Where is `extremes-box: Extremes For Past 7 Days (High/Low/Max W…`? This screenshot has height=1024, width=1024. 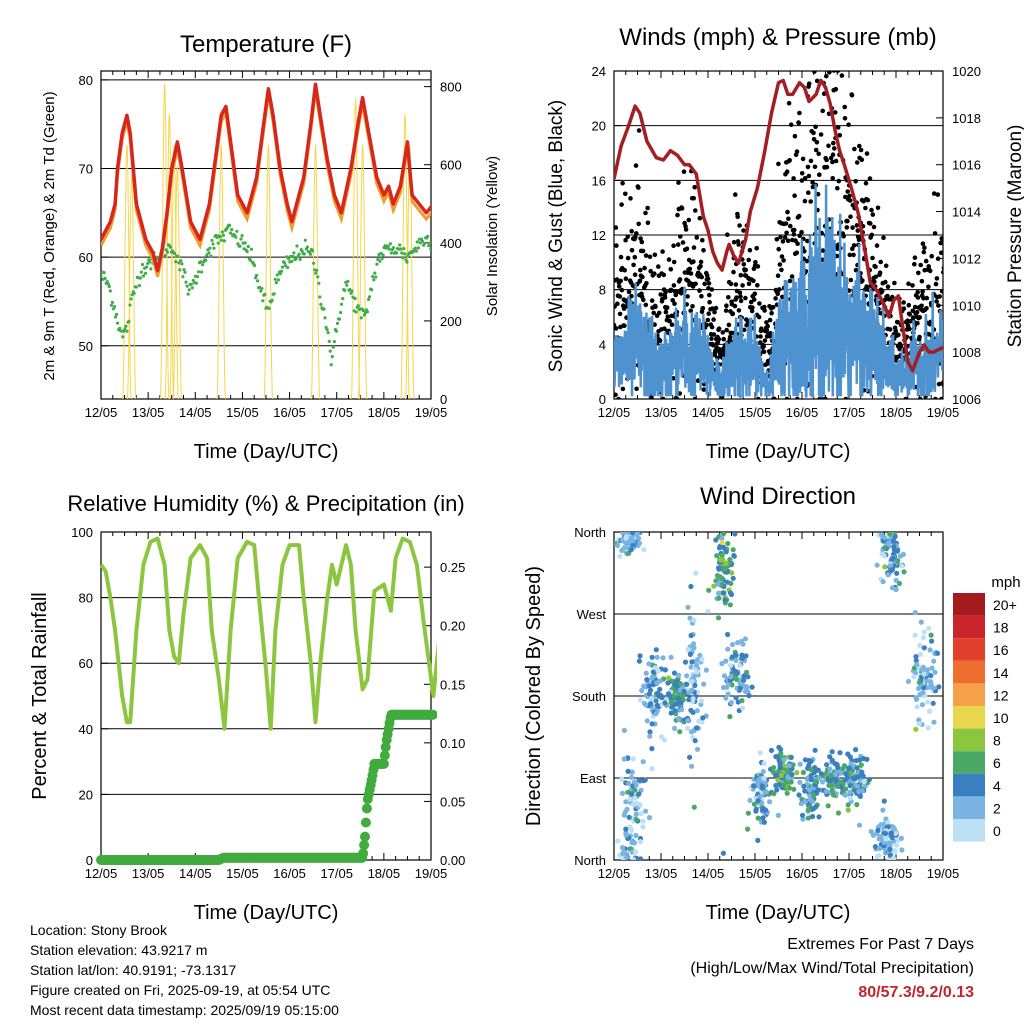 extremes-box: Extremes For Past 7 Days (High/Low/Max W… is located at coordinates (832, 969).